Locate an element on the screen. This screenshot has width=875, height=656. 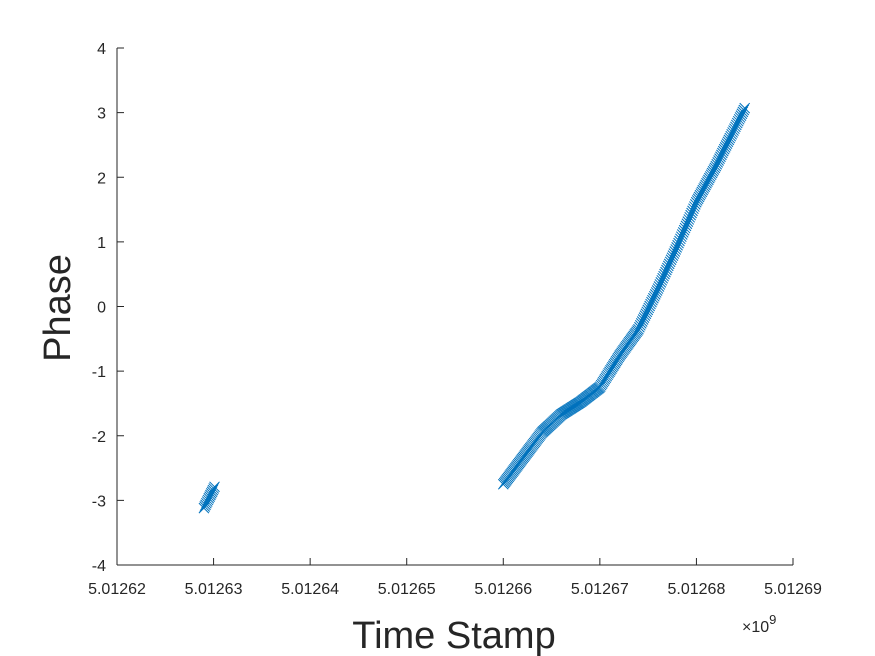
y-tick-label: 1 is located at coordinates (101, 243).